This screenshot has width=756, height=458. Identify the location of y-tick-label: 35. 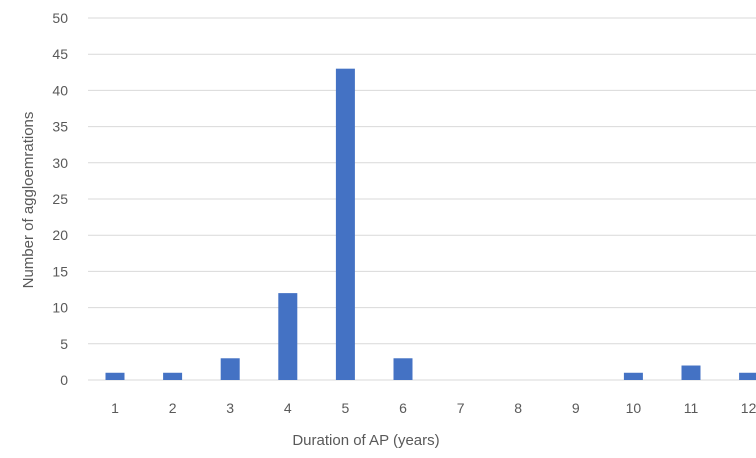
(60, 127).